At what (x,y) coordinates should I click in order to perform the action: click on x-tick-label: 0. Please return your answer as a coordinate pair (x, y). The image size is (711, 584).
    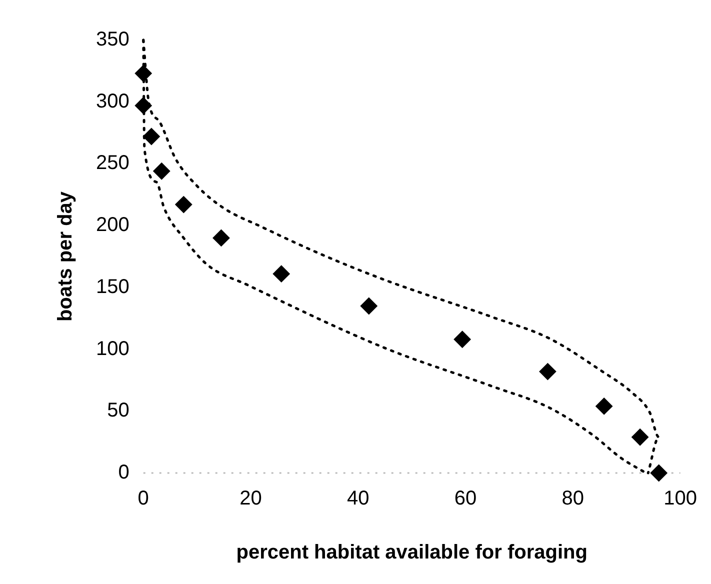
    Looking at the image, I should click on (143, 499).